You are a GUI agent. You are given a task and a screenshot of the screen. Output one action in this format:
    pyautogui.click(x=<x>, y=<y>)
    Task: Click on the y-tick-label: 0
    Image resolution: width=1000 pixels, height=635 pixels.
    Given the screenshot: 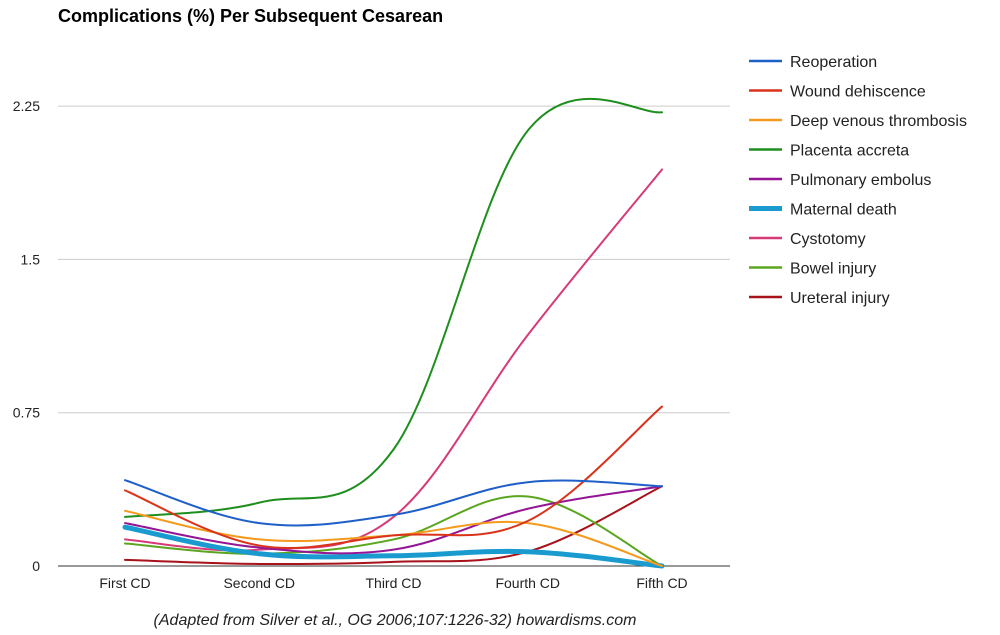 What is the action you would take?
    pyautogui.click(x=36, y=566)
    